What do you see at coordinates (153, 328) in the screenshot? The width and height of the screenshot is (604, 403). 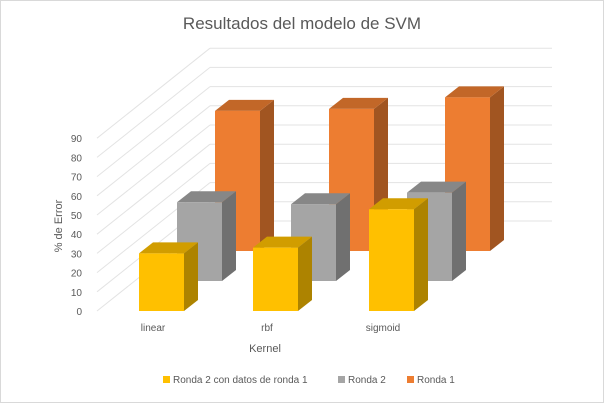 I see `x-tick-label-linear: linear` at bounding box center [153, 328].